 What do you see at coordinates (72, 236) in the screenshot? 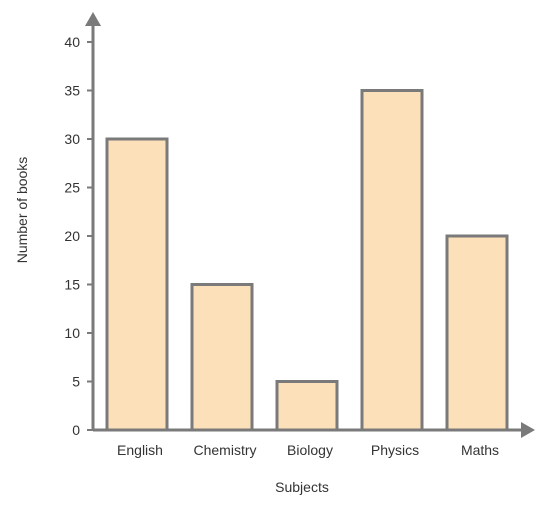
I see `y-tick-label: 20` at bounding box center [72, 236].